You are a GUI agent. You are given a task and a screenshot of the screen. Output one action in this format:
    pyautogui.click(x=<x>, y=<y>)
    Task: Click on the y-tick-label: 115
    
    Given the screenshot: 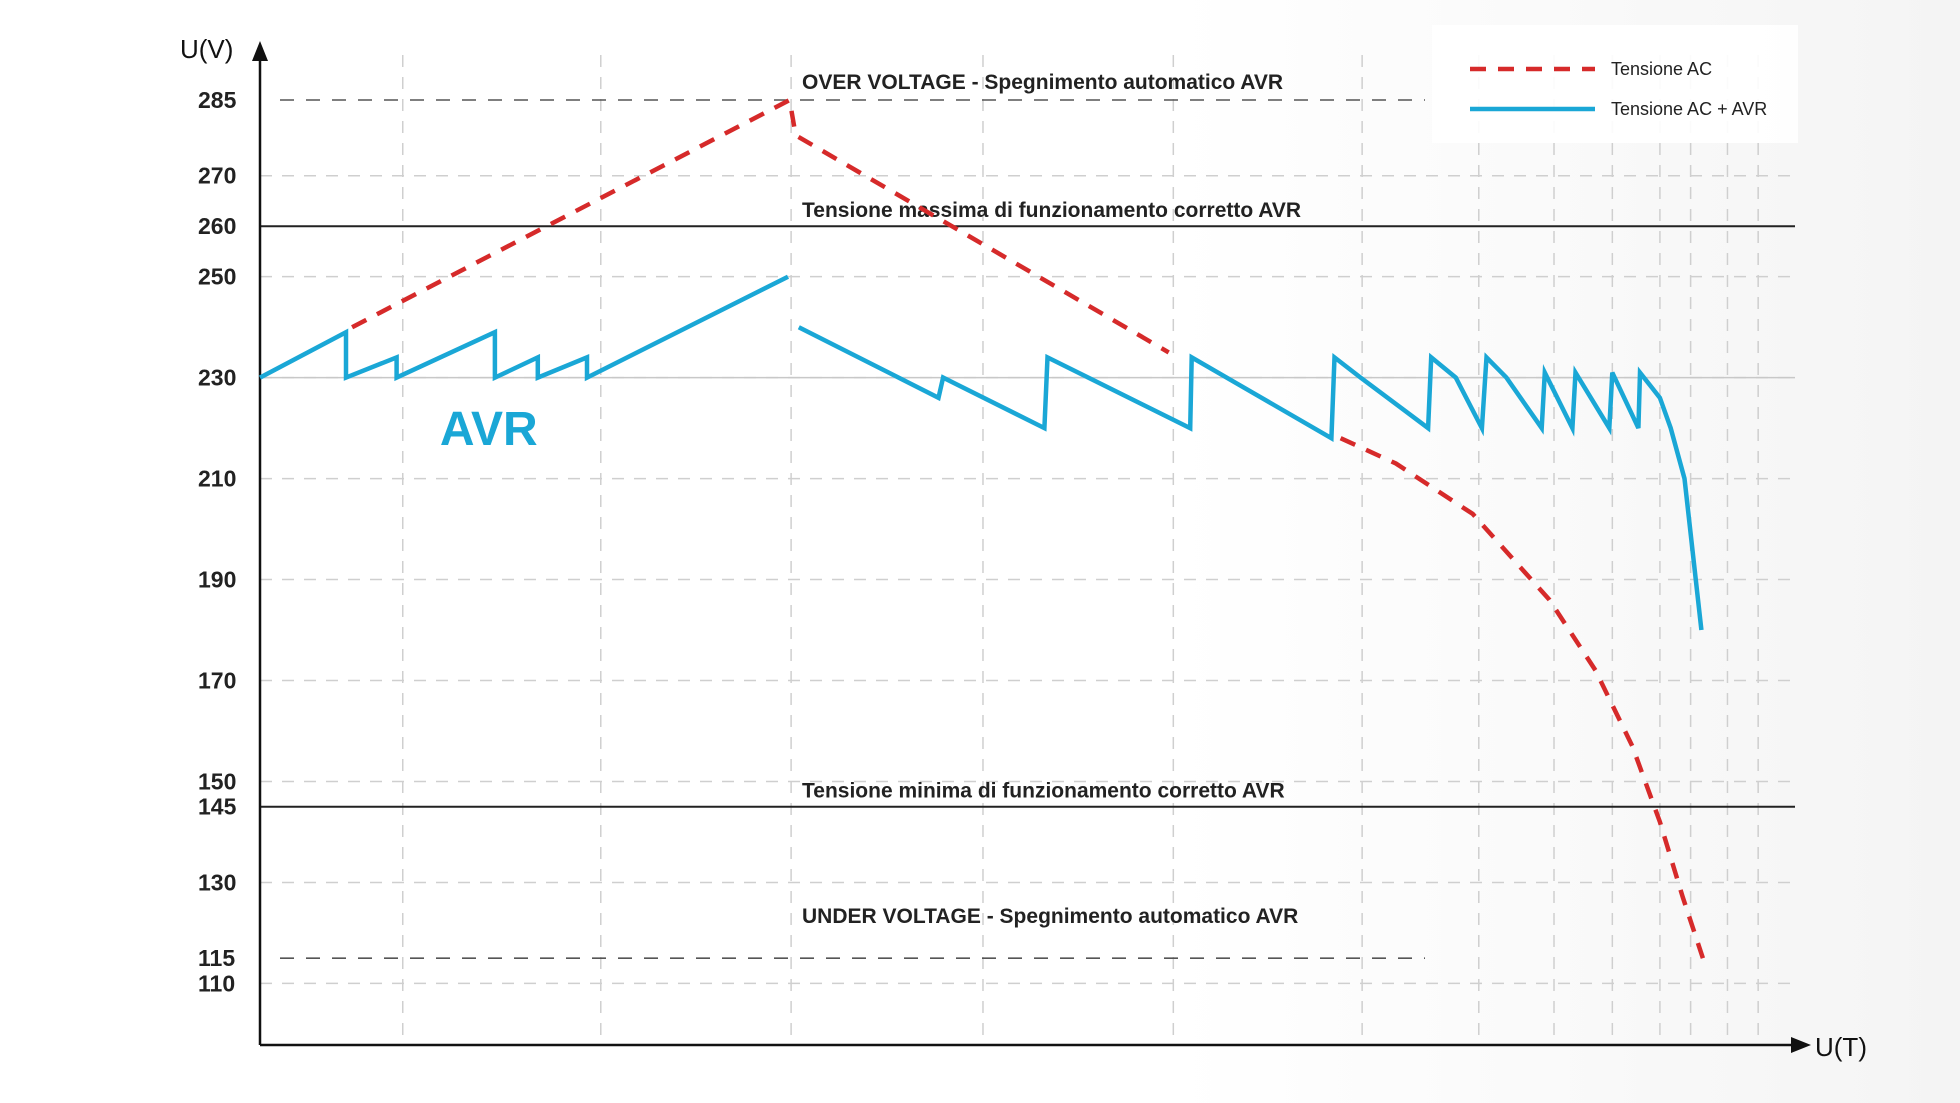 What is the action you would take?
    pyautogui.click(x=216, y=958)
    